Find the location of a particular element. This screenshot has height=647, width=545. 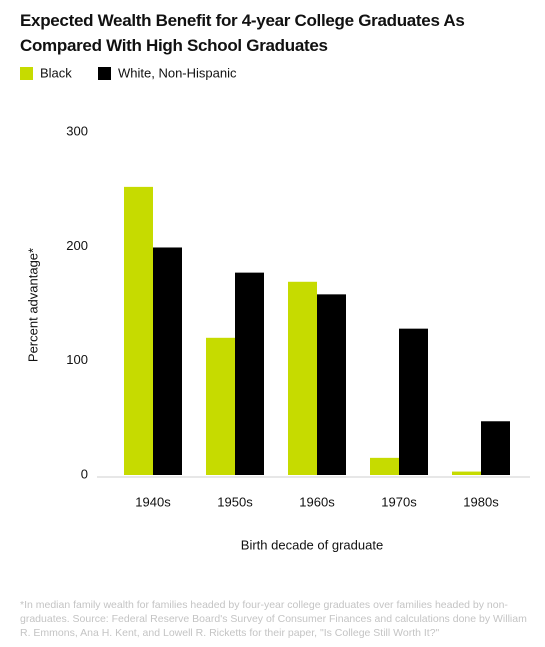

x-tick-label: 1980s is located at coordinates (481, 501).